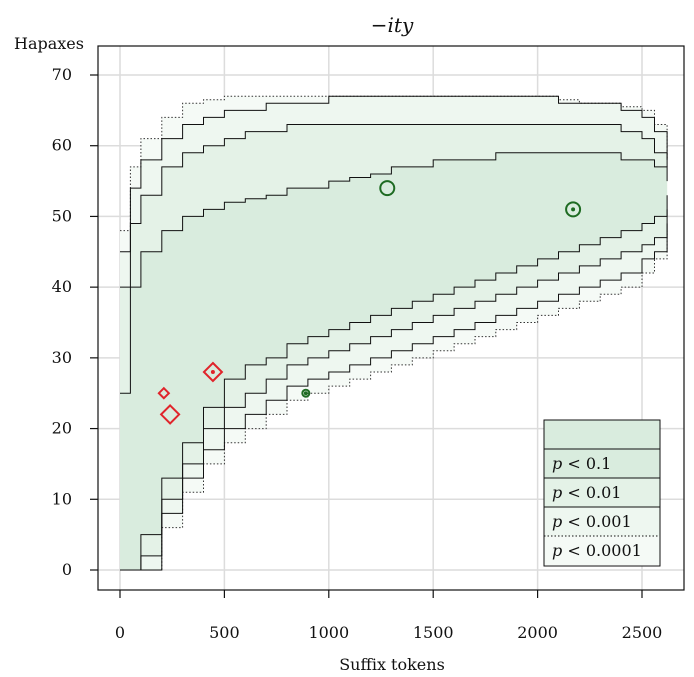 This screenshot has height=677, width=694. I want to click on legend-row-2-bg, so click(602, 521).